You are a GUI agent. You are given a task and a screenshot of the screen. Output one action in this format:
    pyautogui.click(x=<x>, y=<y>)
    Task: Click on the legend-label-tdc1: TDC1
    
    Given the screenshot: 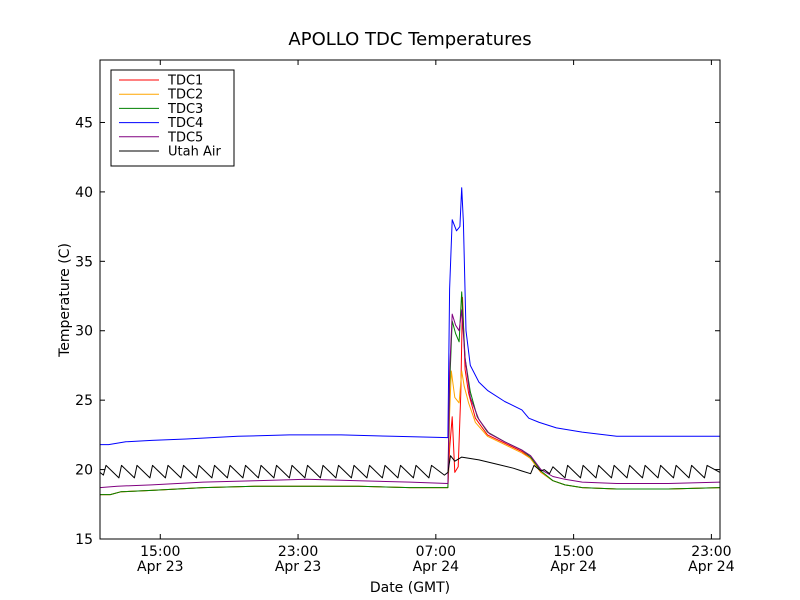 What is the action you would take?
    pyautogui.click(x=185, y=81)
    